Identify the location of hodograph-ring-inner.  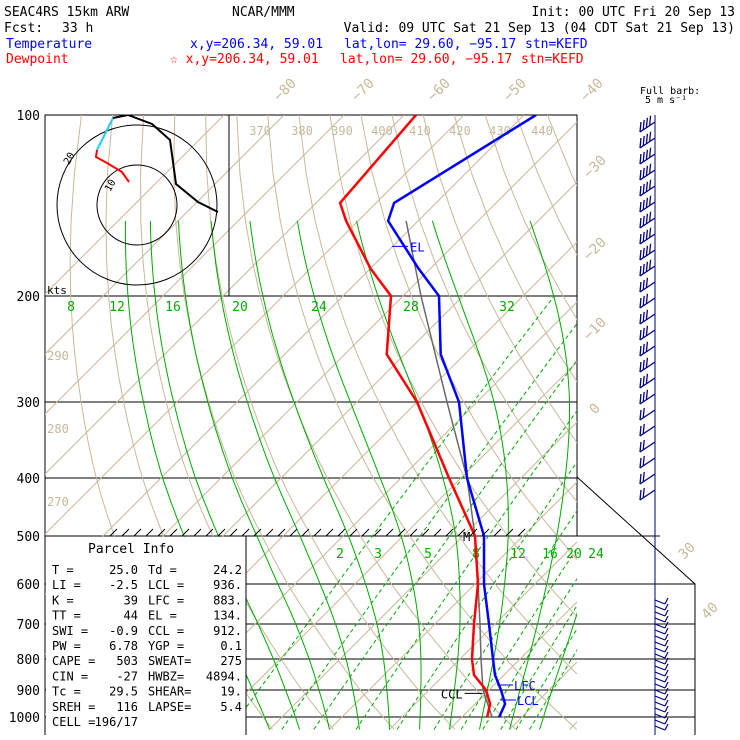
(137, 205).